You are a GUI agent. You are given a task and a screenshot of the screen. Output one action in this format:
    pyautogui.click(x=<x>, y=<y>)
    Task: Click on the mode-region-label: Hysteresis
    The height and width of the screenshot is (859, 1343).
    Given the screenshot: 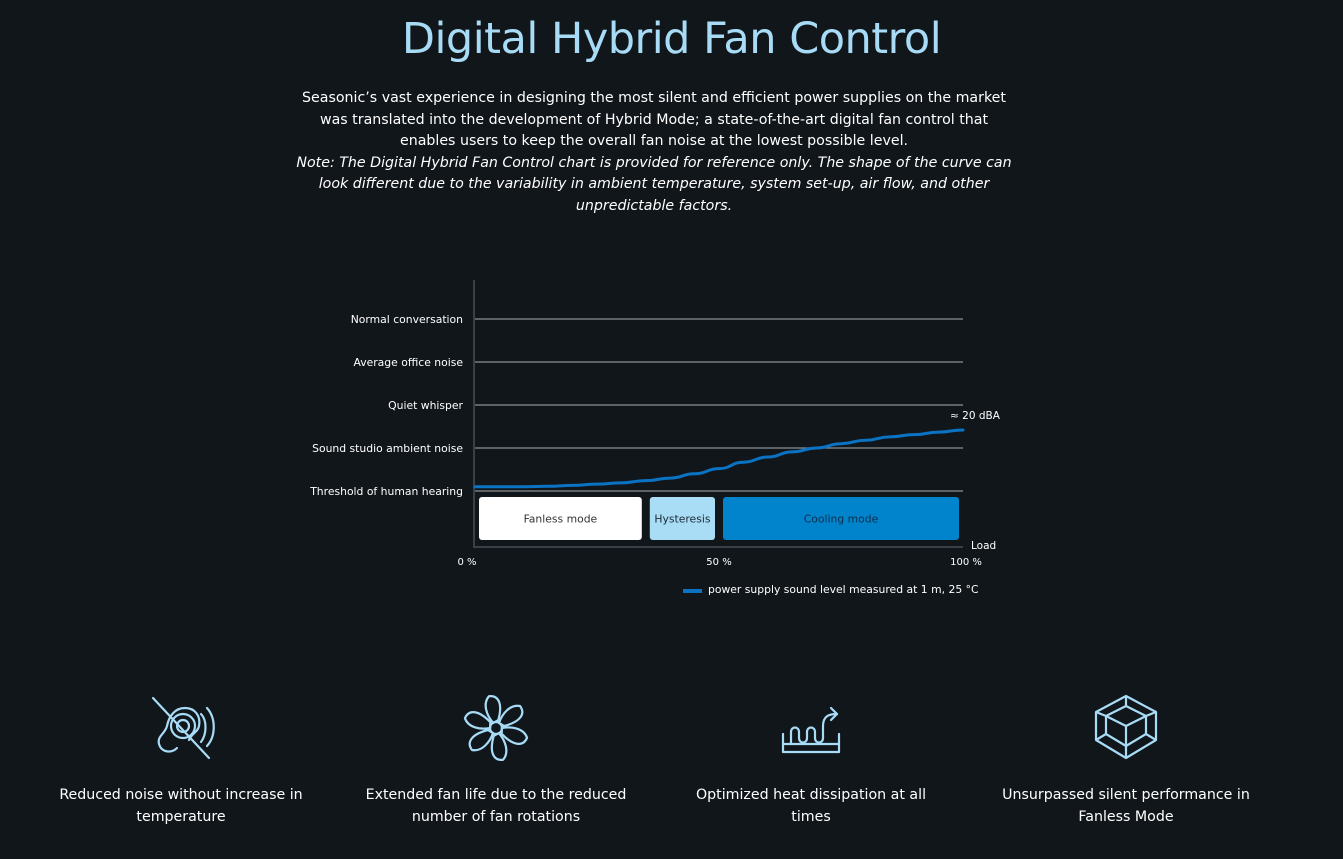 What is the action you would take?
    pyautogui.click(x=682, y=519)
    